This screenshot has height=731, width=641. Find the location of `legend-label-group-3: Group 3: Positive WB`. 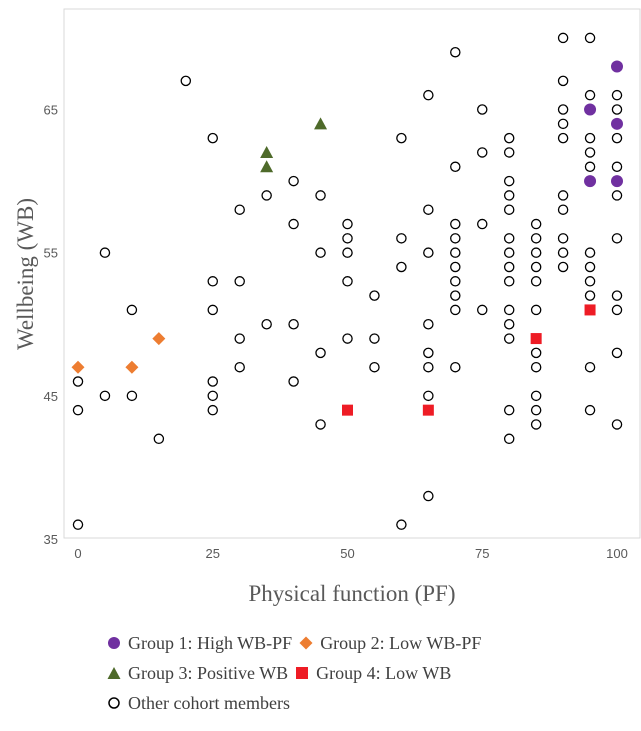

legend-label-group-3: Group 3: Positive WB is located at coordinates (208, 672).